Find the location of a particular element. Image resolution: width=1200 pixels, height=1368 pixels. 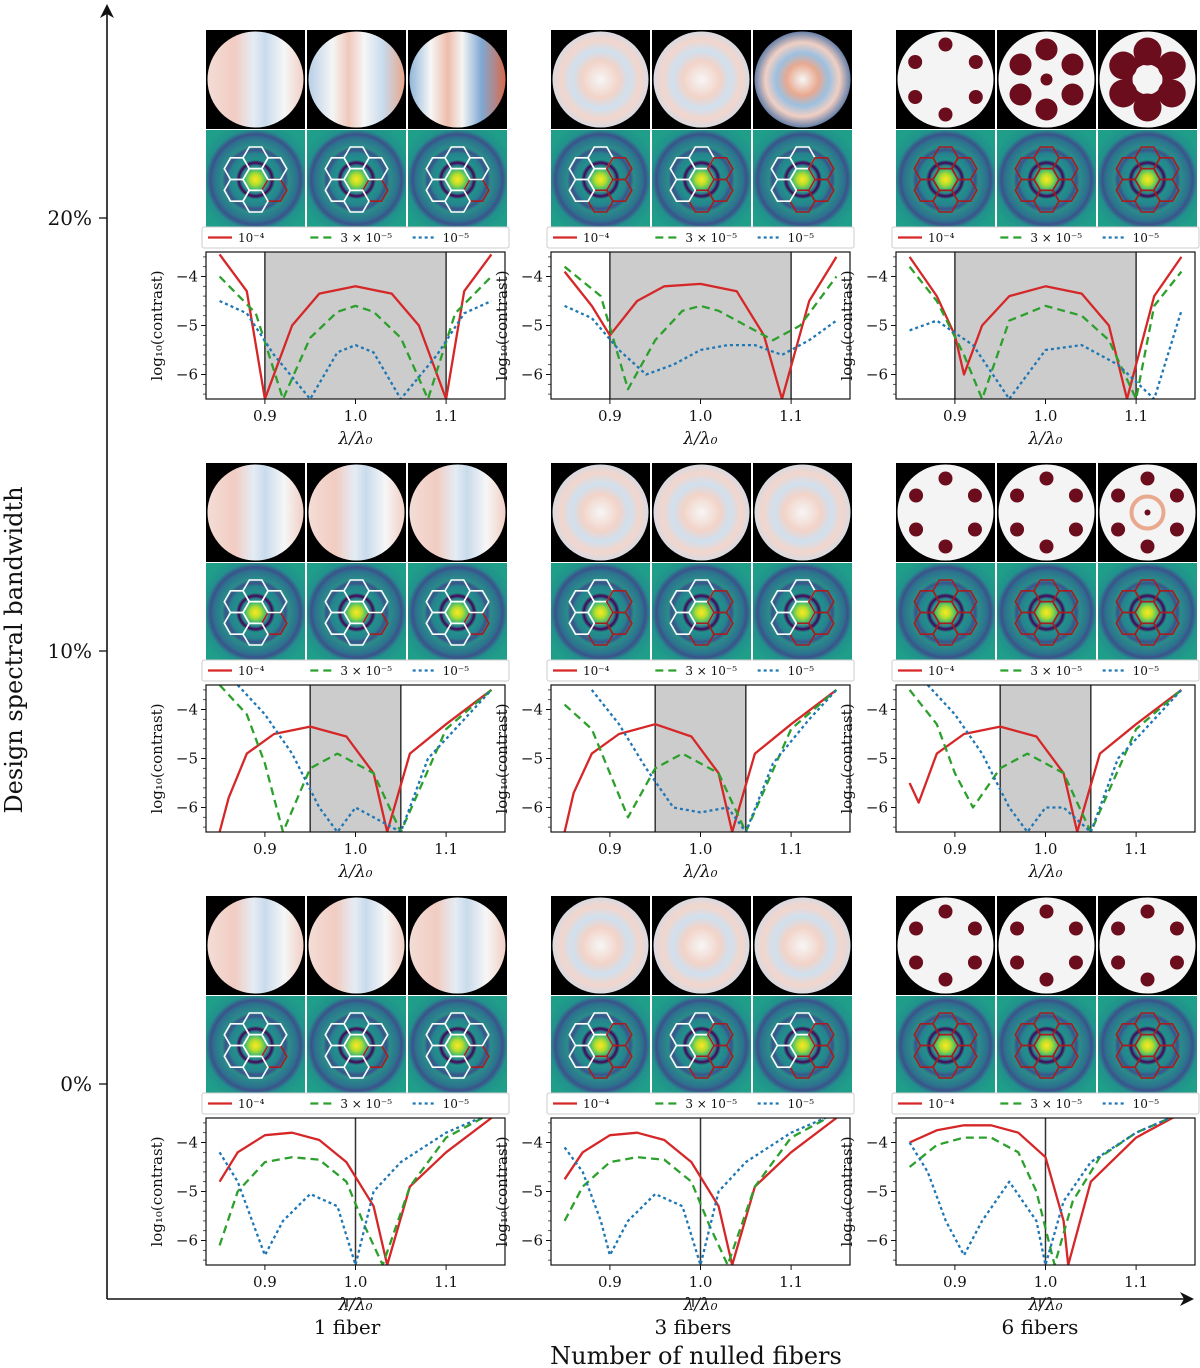

y-axis-title: Design spectral bandwidth is located at coordinates (14, 649).